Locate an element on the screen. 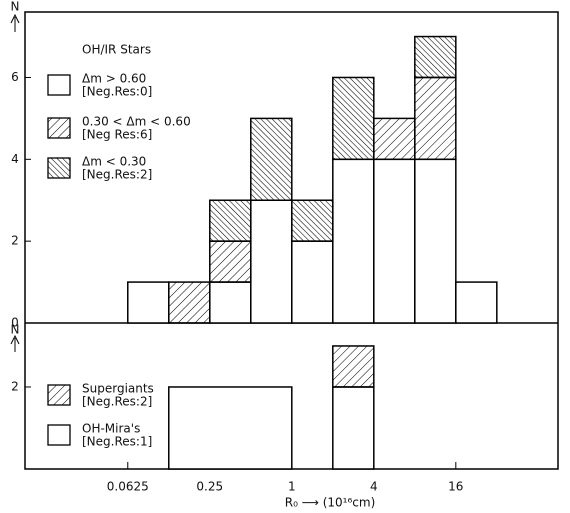 The height and width of the screenshot is (513, 570). legend-label: 0.30 < Δm < 0.60 is located at coordinates (136, 122).